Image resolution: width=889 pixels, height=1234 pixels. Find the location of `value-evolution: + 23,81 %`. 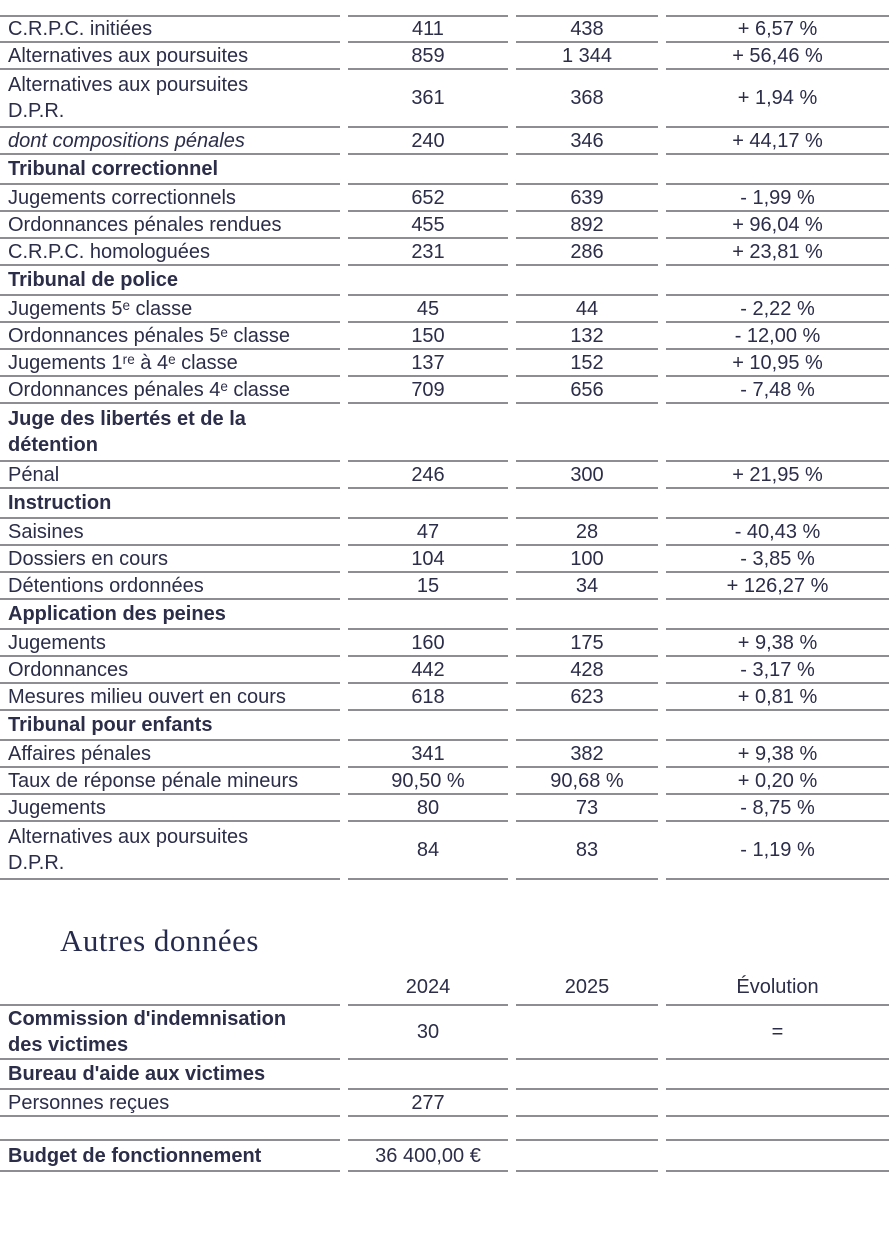

value-evolution: + 23,81 % is located at coordinates (777, 252).